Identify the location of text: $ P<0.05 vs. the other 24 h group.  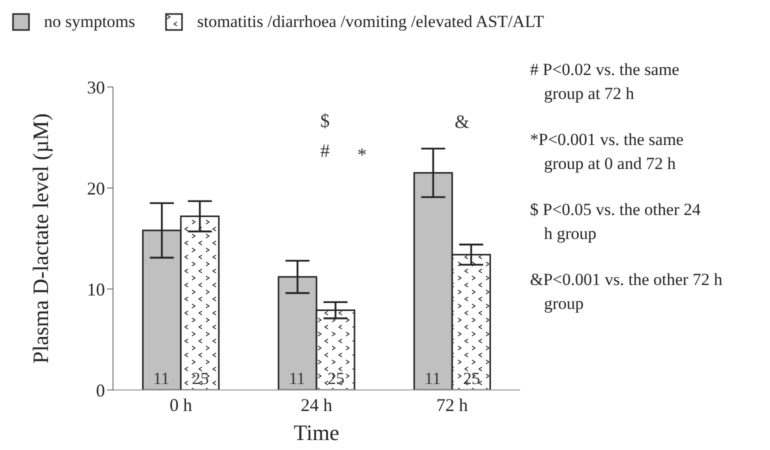
(616, 222).